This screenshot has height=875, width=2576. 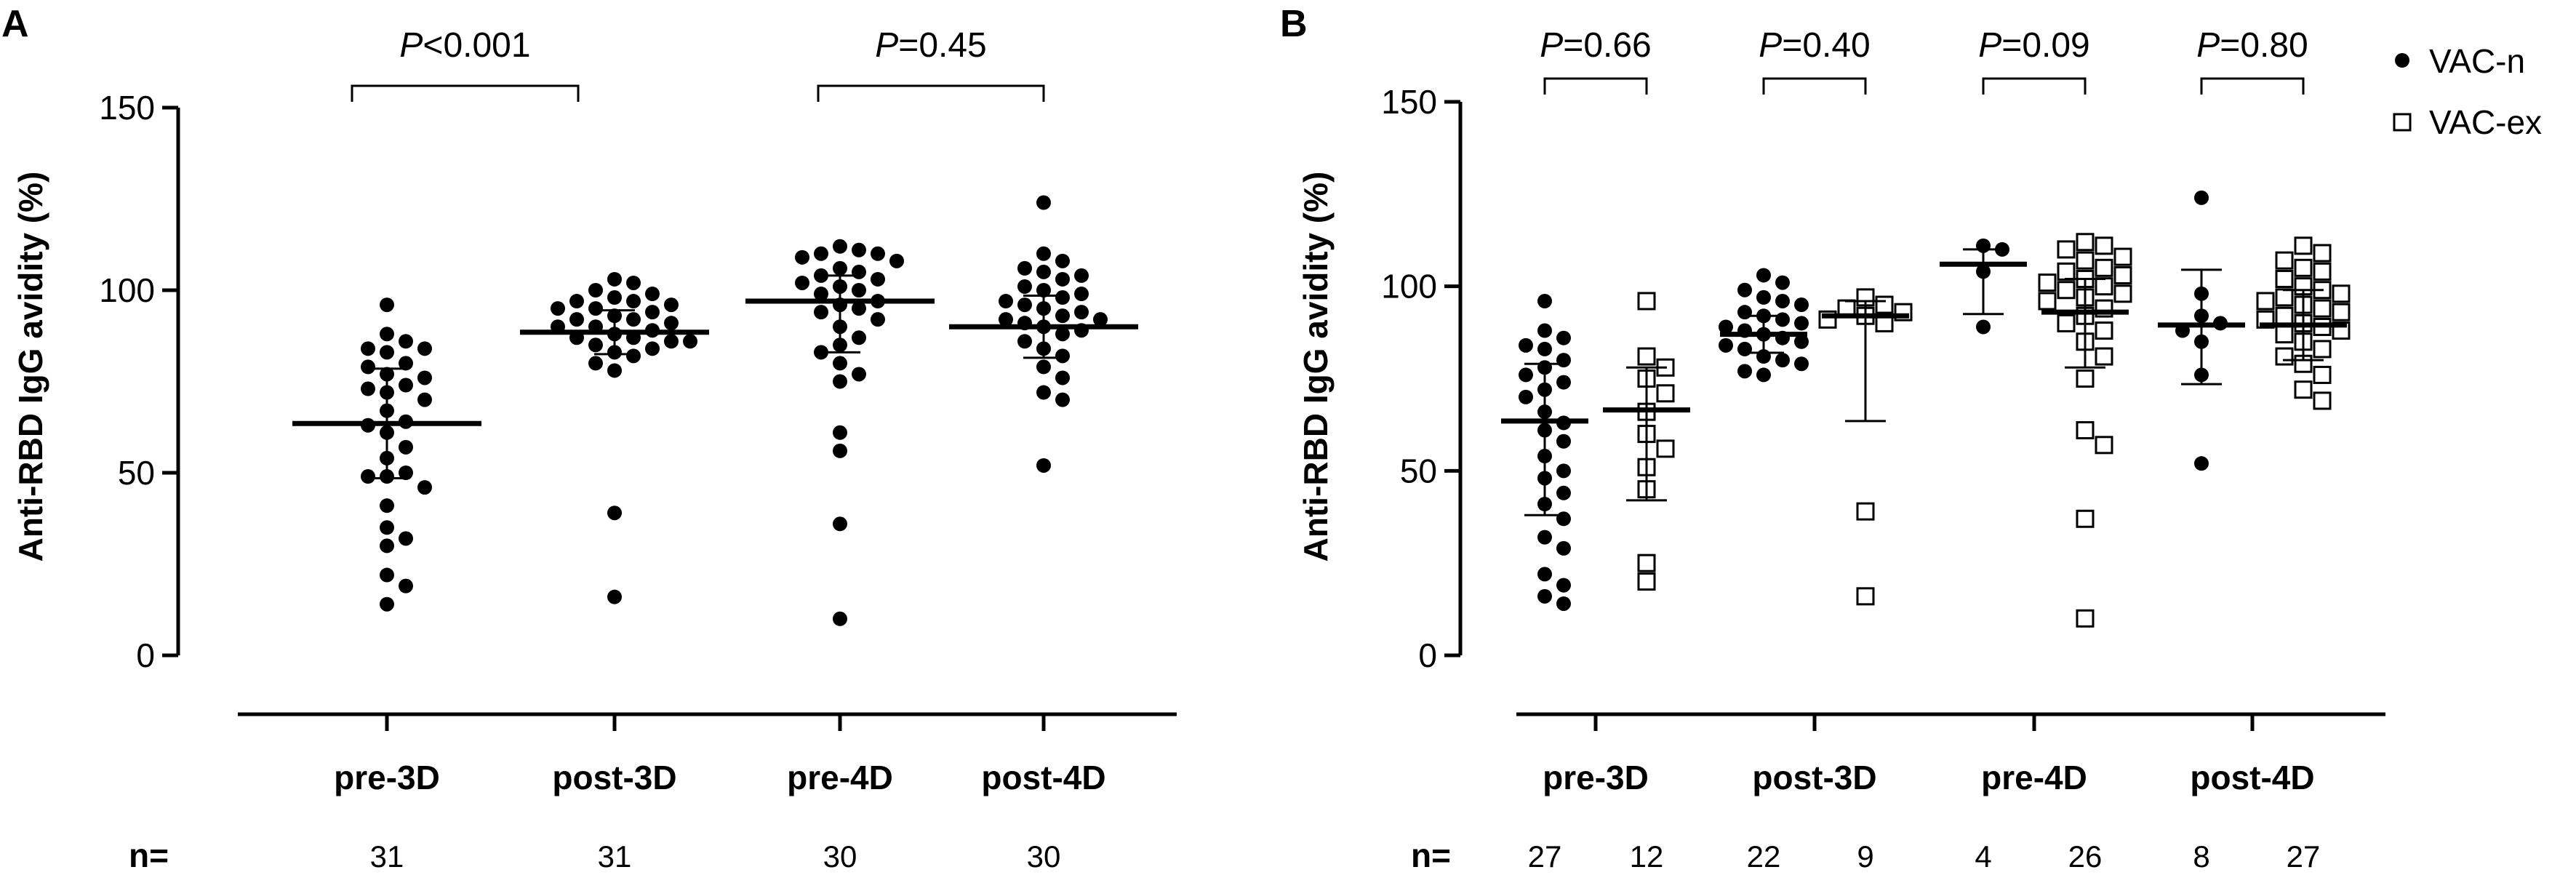 What do you see at coordinates (614, 777) in the screenshot?
I see `panel-a-category-label: post-3D` at bounding box center [614, 777].